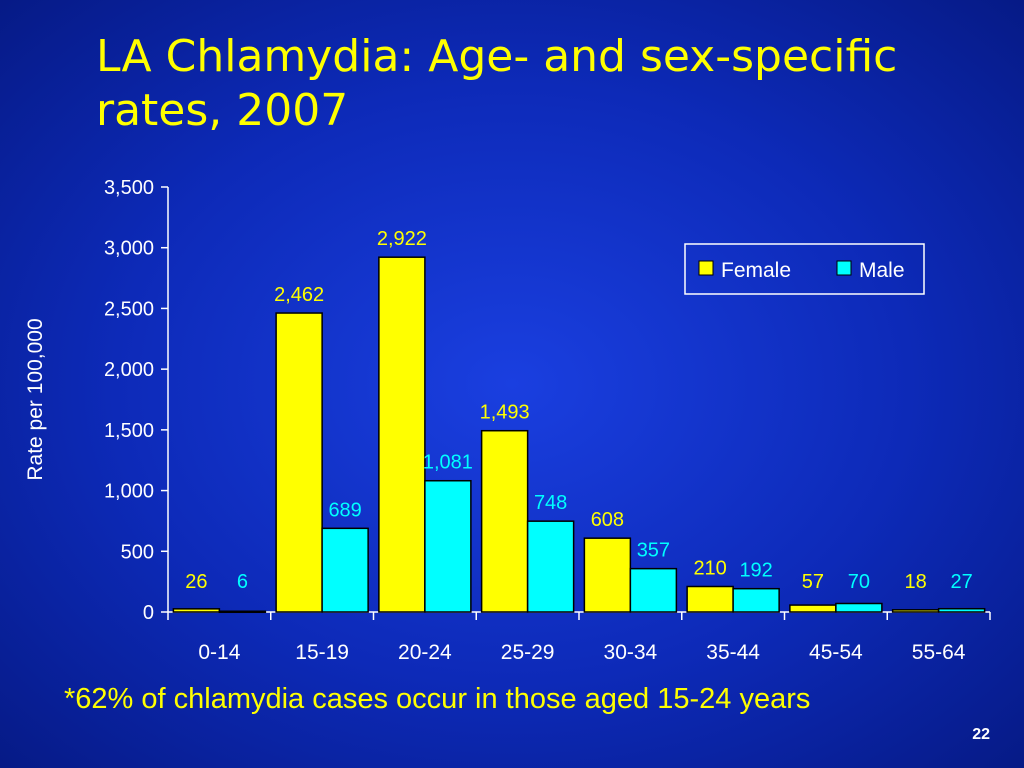 The width and height of the screenshot is (1024, 768). Describe the element at coordinates (402, 239) in the screenshot. I see `data-label-female: 2,922` at that location.